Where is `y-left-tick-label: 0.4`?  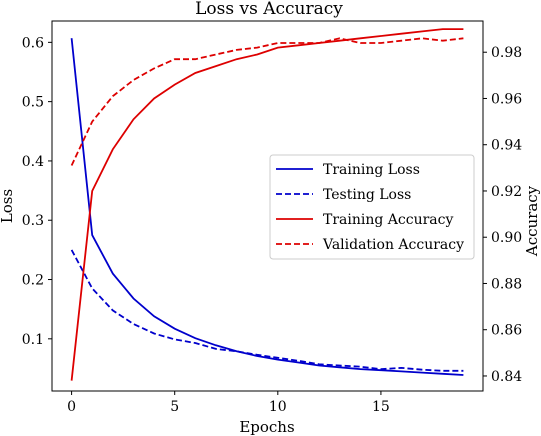 y-left-tick-label: 0.4 is located at coordinates (33, 162).